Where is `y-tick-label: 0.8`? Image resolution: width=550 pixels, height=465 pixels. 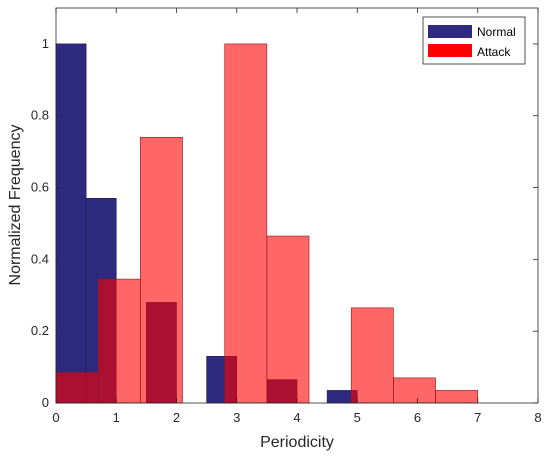 y-tick-label: 0.8 is located at coordinates (40, 115).